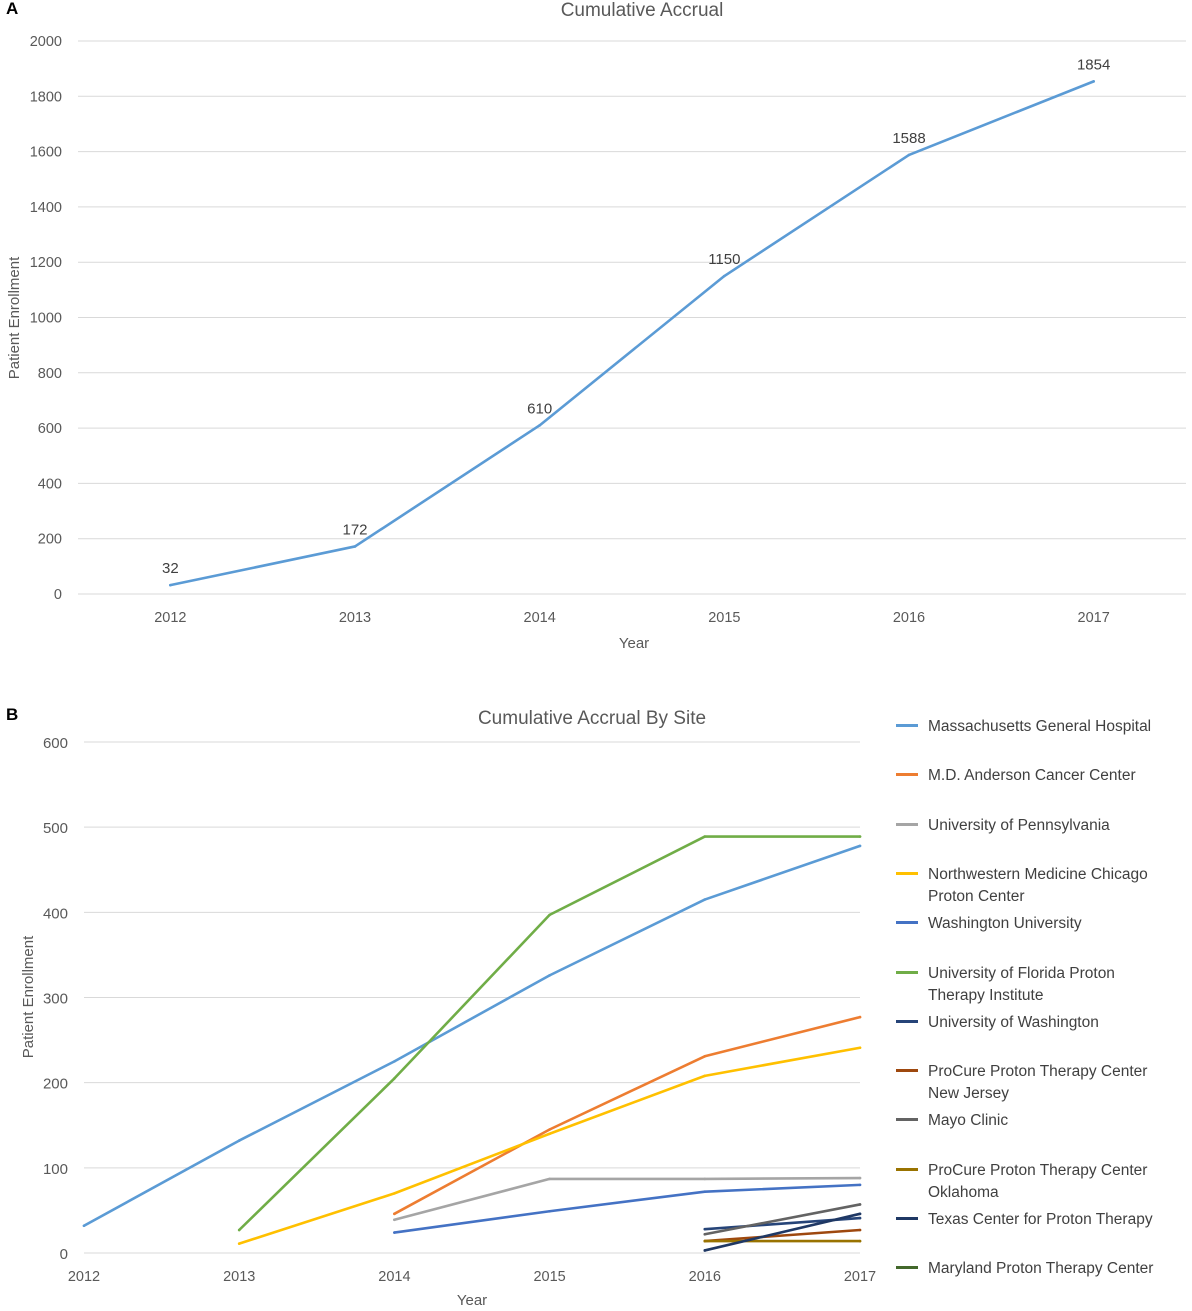 The width and height of the screenshot is (1192, 1311). I want to click on chart-b-x-tick-label: 2016, so click(705, 1277).